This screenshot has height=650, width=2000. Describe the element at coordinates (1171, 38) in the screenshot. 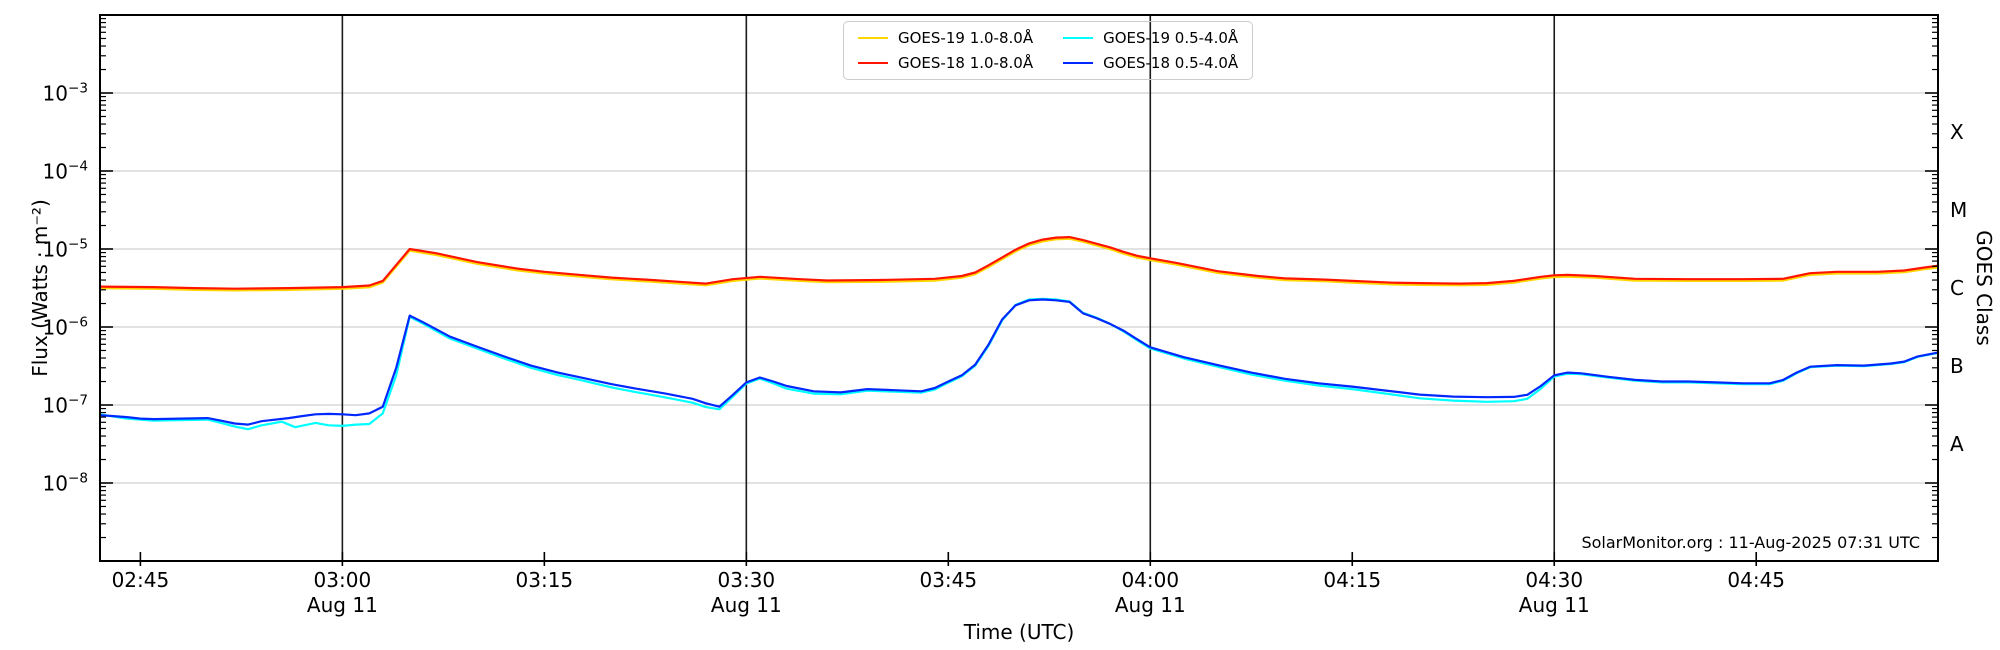

I see `legend-label: GOES-19 0.5-4.0Å` at that location.